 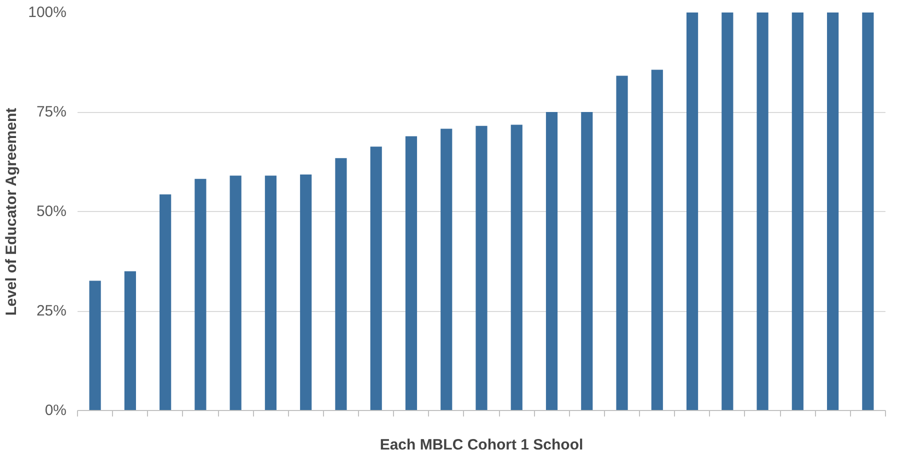 I want to click on y-tick-label: 50%, so click(x=51, y=211).